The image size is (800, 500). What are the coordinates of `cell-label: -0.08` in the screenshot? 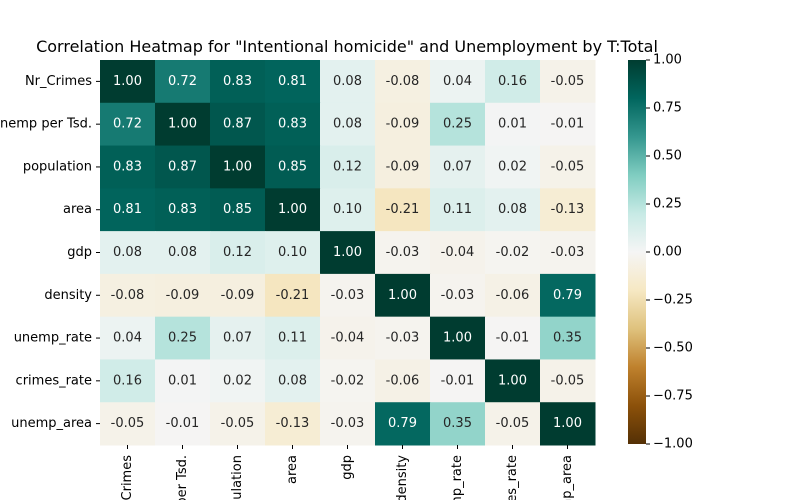 It's located at (128, 295).